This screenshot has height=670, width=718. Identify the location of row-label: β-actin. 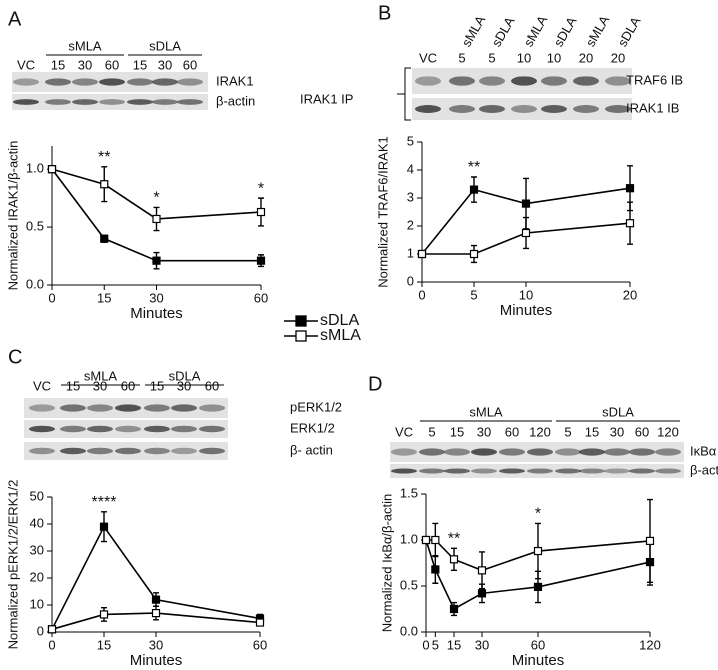
(235, 100).